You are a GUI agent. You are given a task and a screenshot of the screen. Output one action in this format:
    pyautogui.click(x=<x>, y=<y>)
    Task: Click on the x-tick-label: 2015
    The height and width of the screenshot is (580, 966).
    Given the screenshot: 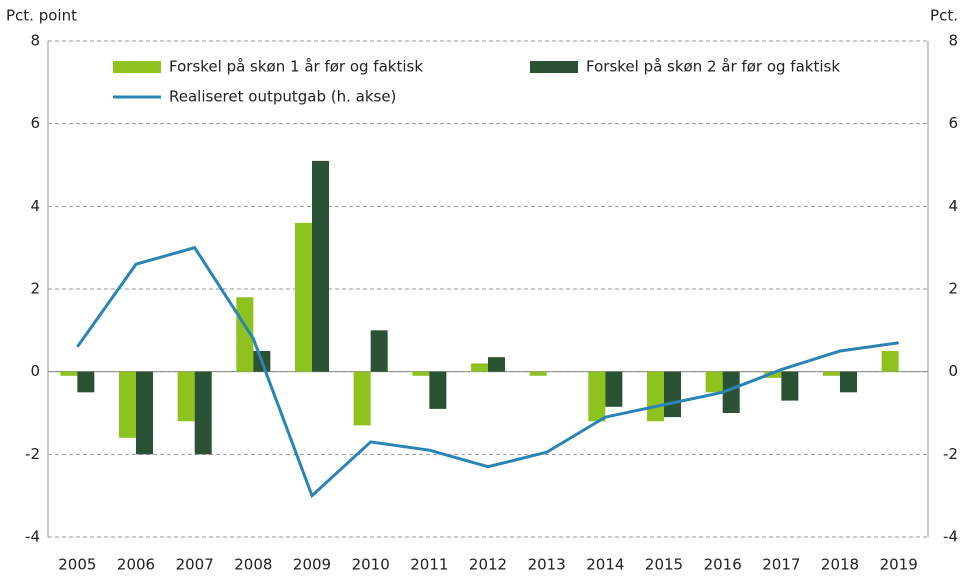 What is the action you would take?
    pyautogui.click(x=664, y=565)
    